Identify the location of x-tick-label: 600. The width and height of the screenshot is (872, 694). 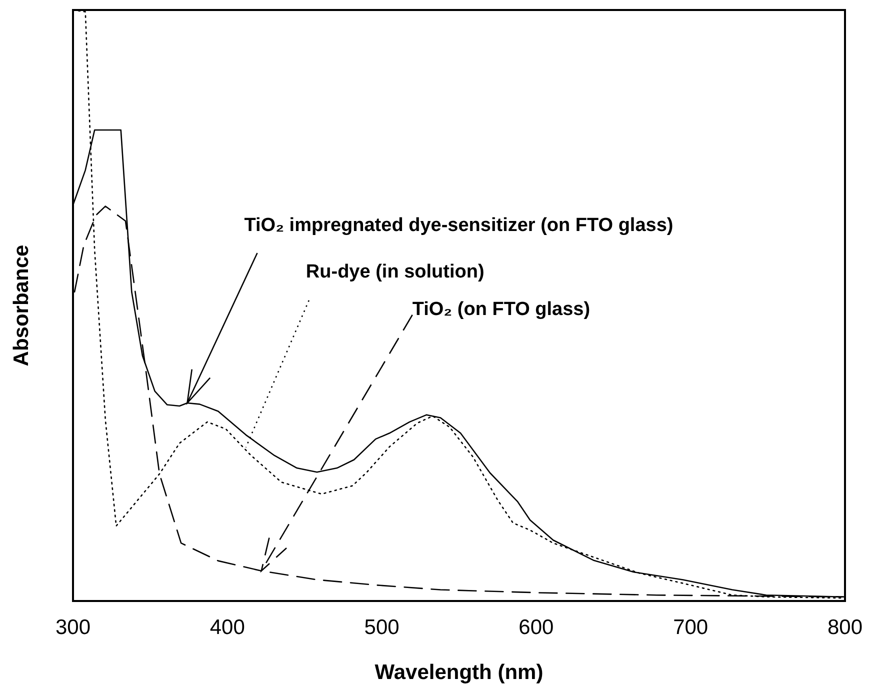
(536, 627).